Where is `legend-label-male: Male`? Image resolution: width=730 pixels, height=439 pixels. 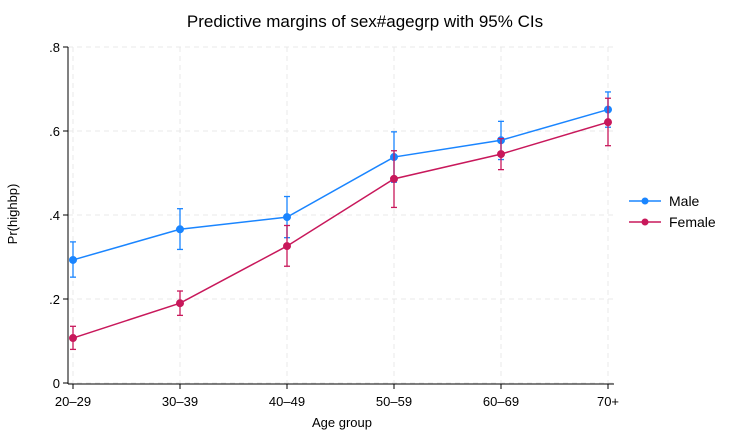 legend-label-male: Male is located at coordinates (684, 201).